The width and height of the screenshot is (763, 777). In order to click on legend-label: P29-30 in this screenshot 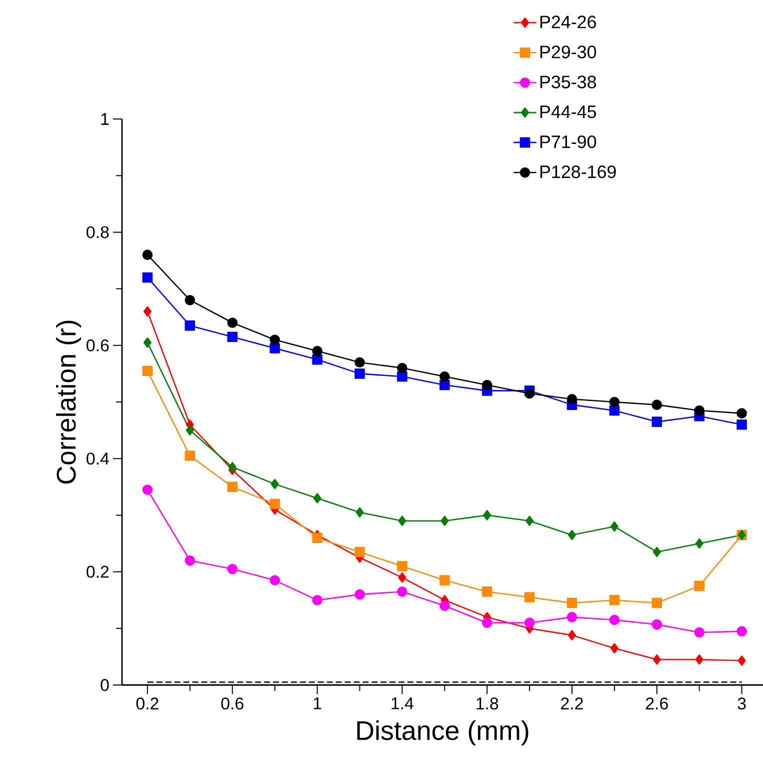, I will do `click(568, 52)`.